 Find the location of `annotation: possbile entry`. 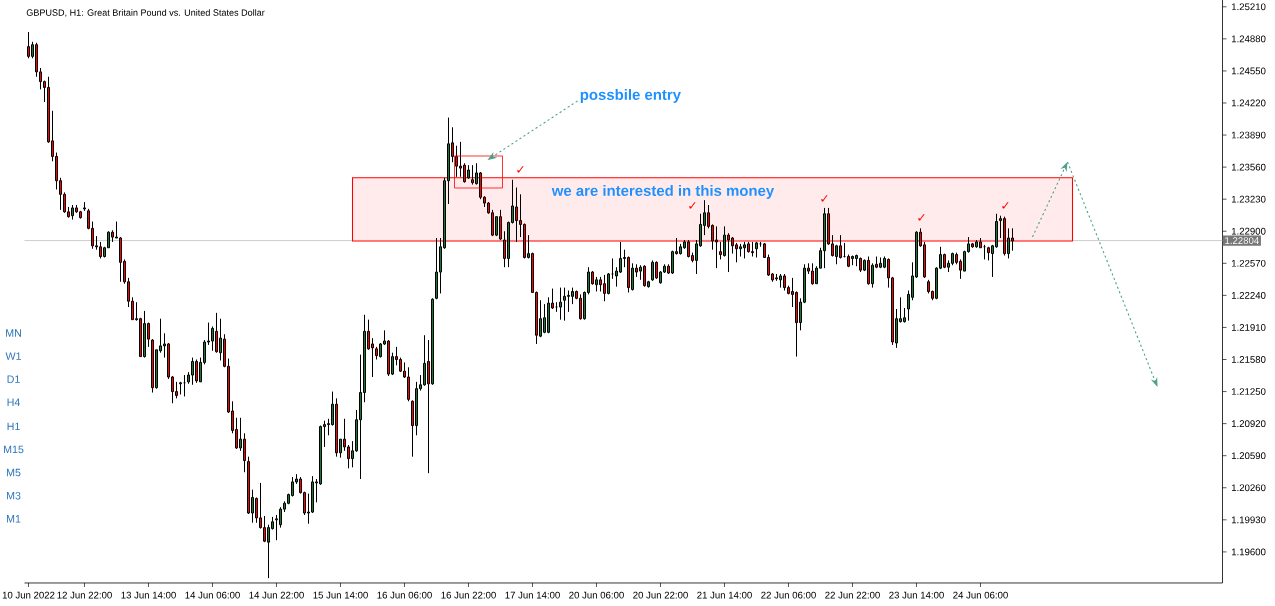

annotation: possbile entry is located at coordinates (630, 96).